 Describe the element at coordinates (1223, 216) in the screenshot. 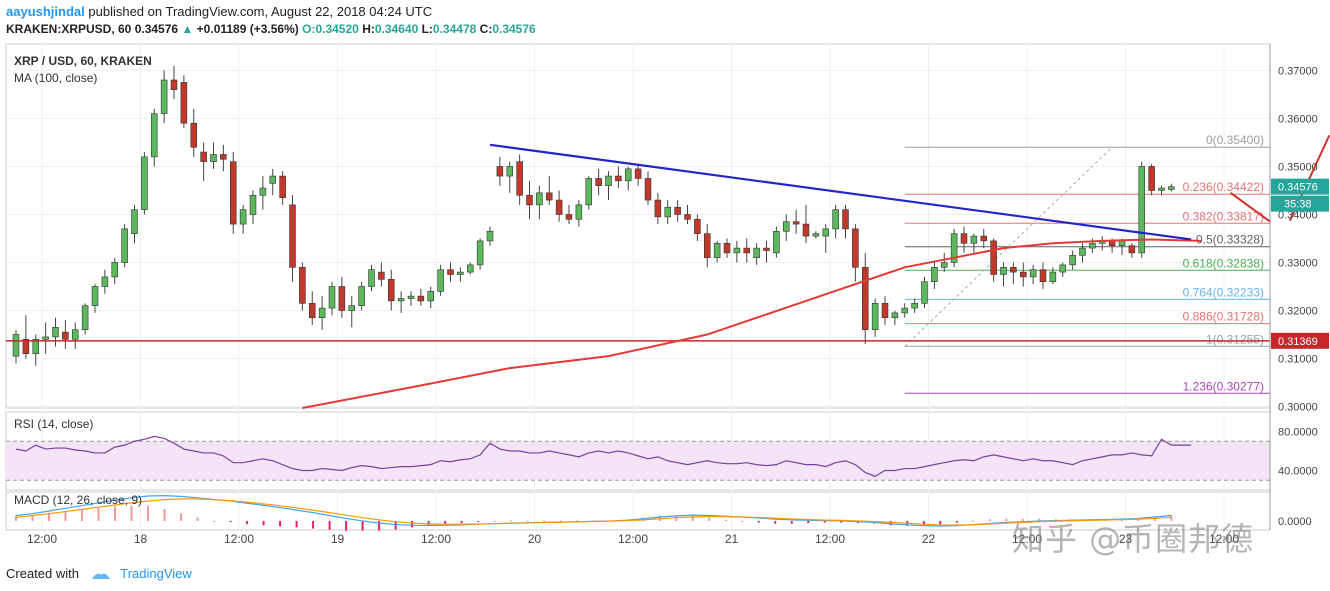

I see `fib-level-label: 0.382(0.33817)` at that location.